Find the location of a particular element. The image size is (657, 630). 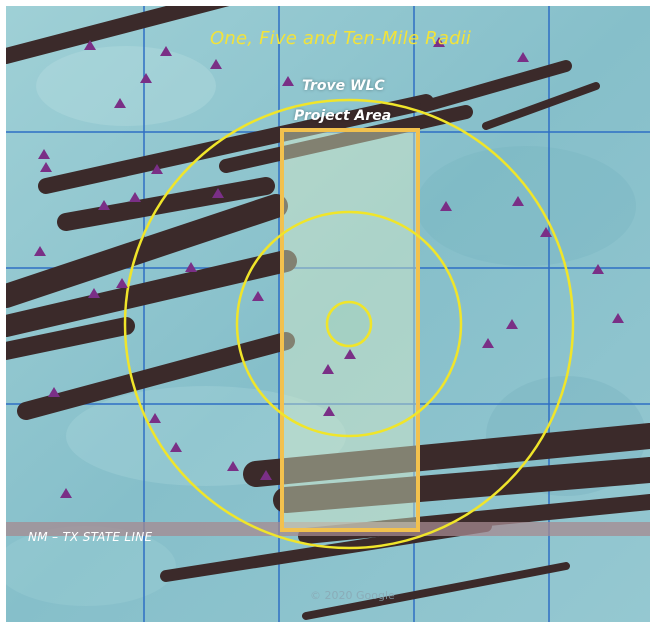

state-line-label: NM – TX STATE LINE is located at coordinates (90, 537).